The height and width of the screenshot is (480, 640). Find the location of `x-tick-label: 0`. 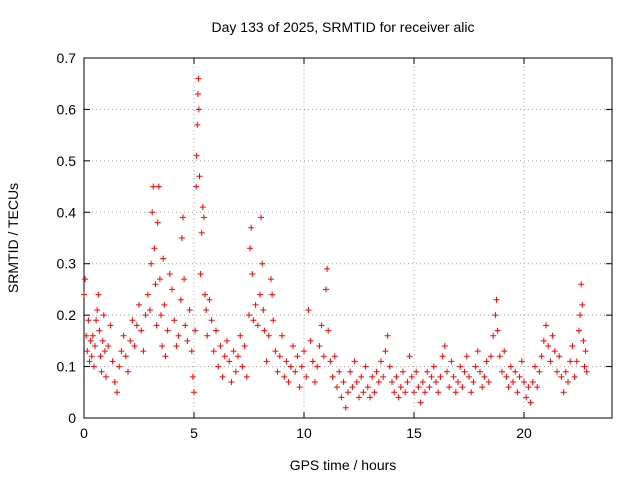

x-tick-label: 0 is located at coordinates (84, 433).